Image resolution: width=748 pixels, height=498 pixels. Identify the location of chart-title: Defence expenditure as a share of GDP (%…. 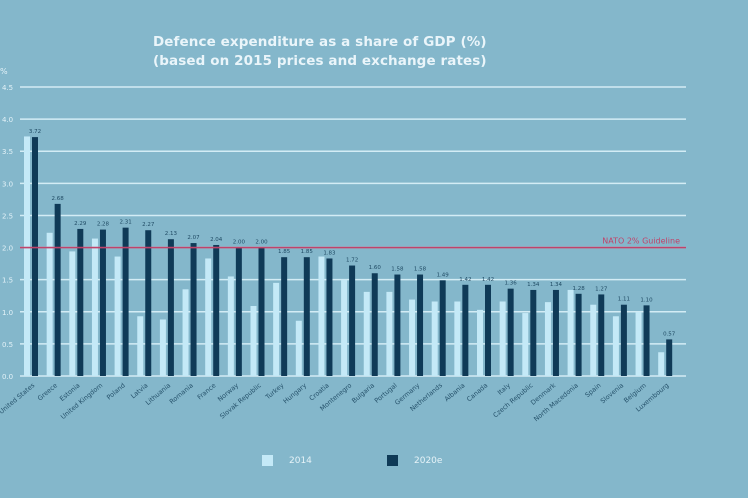
(320, 42).